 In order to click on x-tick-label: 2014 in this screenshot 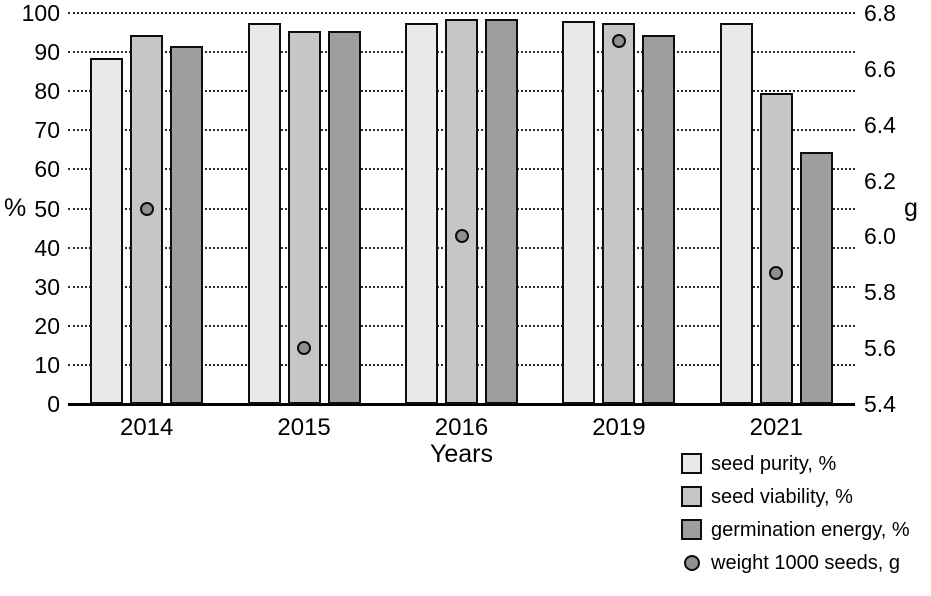, I will do `click(146, 427)`.